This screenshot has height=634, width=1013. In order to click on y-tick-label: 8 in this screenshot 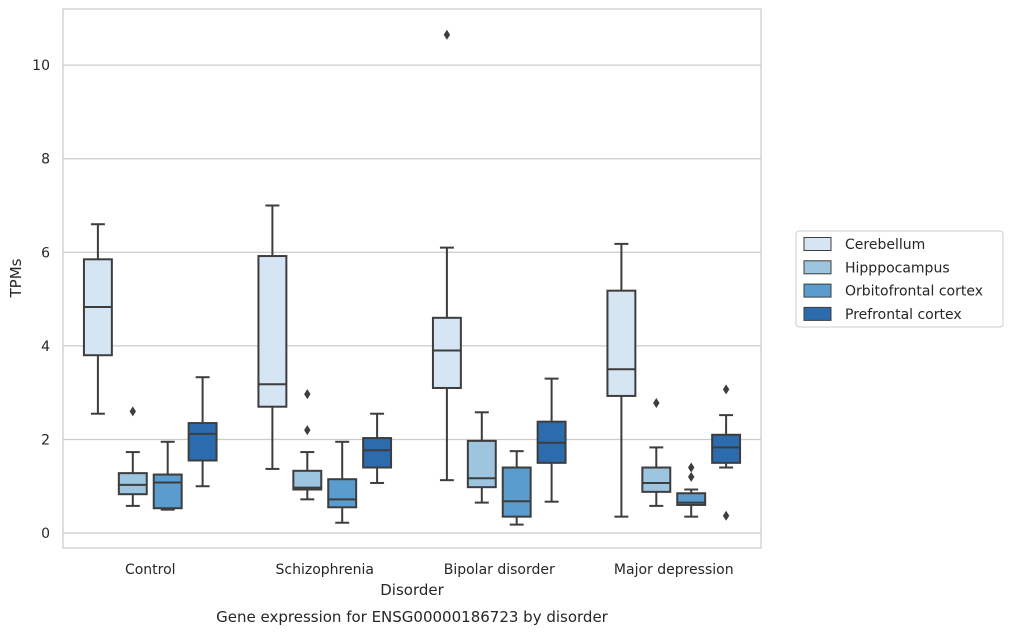, I will do `click(45, 160)`.